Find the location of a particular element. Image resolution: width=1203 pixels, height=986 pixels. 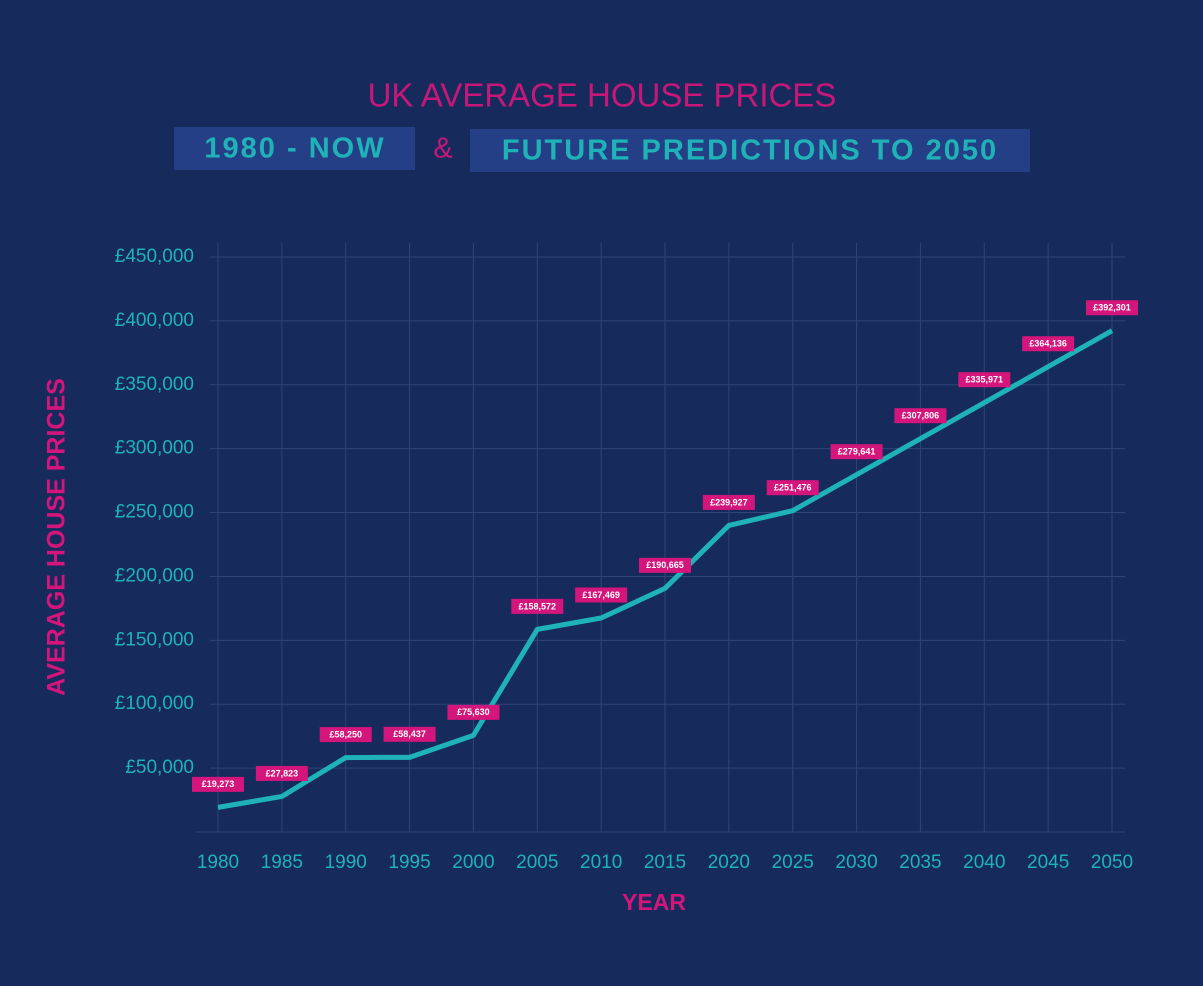

x-tick-label: 2040 is located at coordinates (984, 862).